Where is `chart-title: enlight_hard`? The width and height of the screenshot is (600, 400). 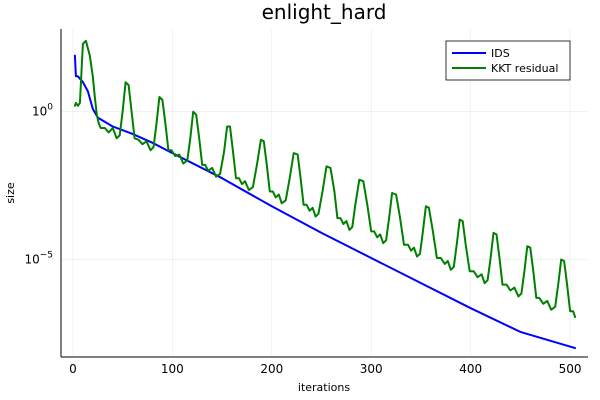
chart-title: enlight_hard is located at coordinates (324, 12).